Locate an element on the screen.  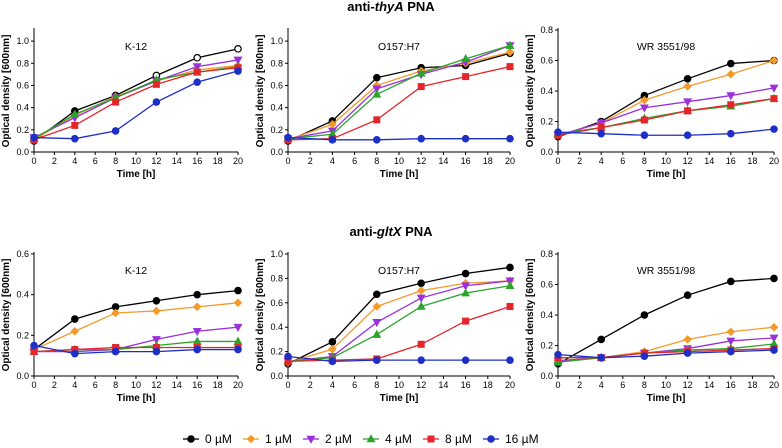
legend-label: 1 µM is located at coordinates (278, 439).